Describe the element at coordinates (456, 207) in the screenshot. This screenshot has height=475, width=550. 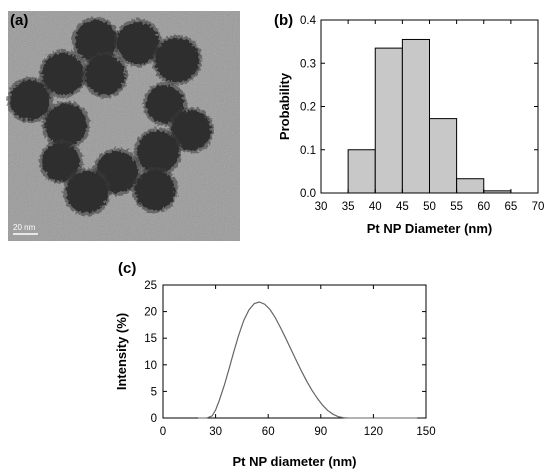
I see `x-tick-label: 55` at that location.